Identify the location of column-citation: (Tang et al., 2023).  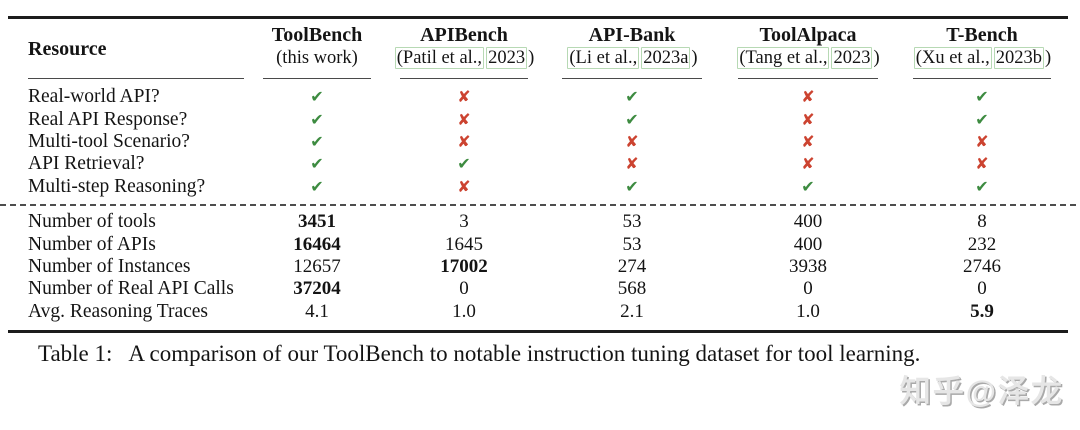
(808, 58).